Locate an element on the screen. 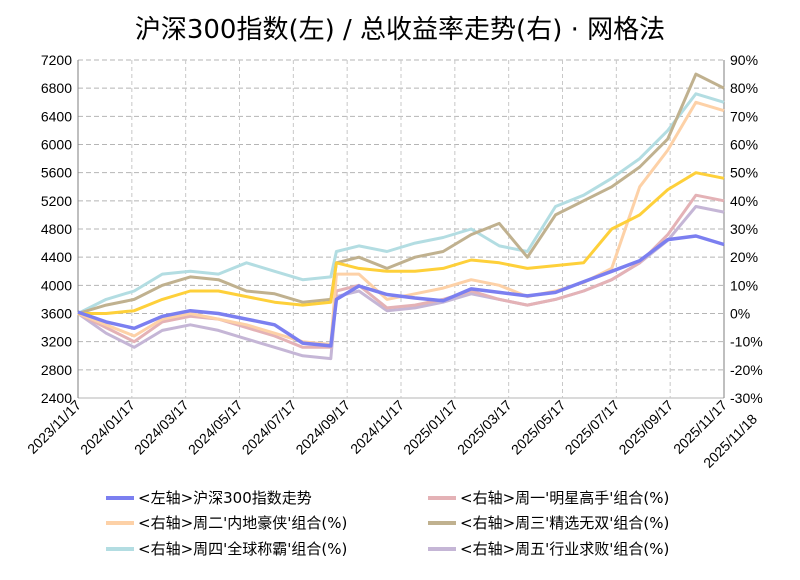 The width and height of the screenshot is (800, 580). x-tick-label: 2025/05/17 is located at coordinates (538, 427).